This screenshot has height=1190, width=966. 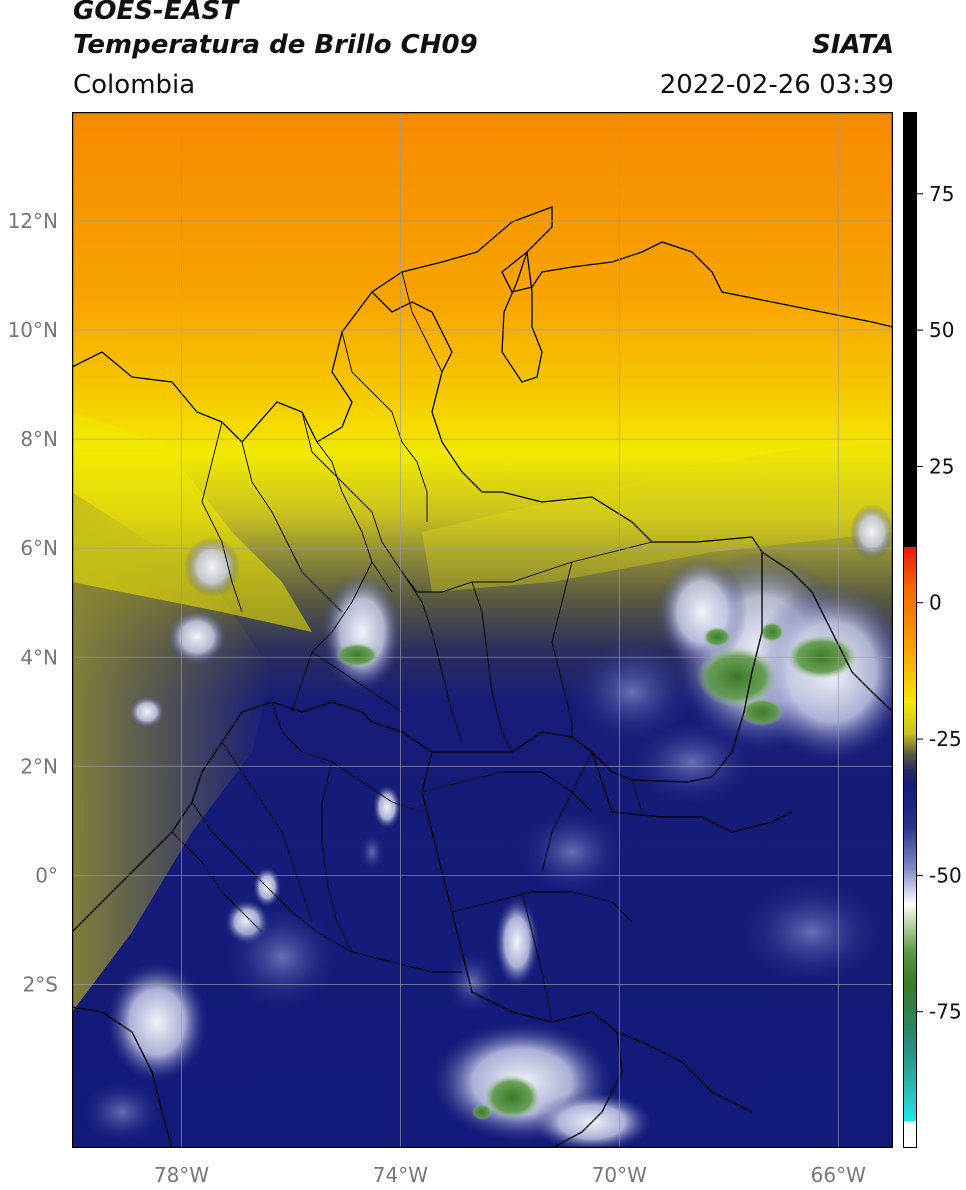 I want to click on longitude-tick-label: 70°W, so click(x=619, y=1175).